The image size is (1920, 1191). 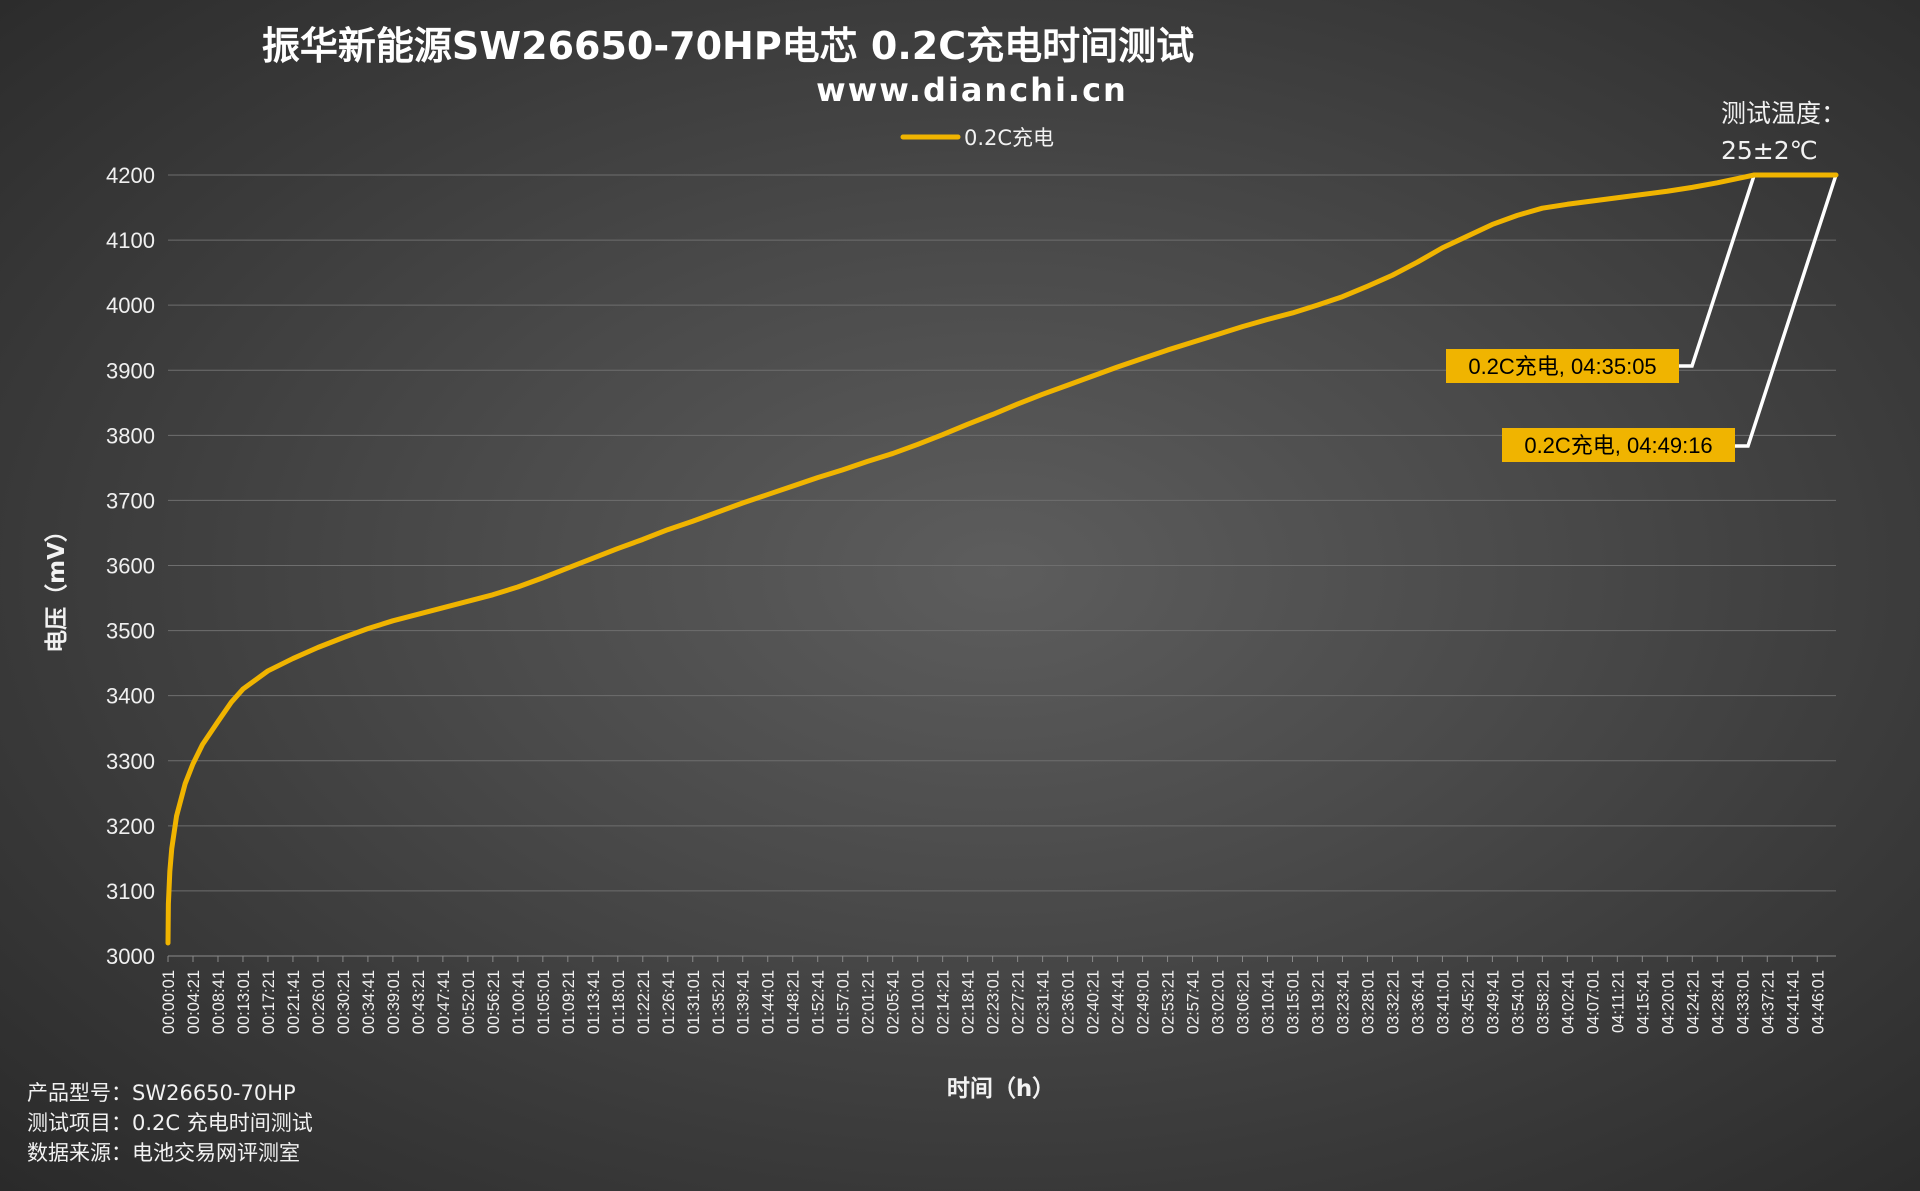 What do you see at coordinates (1443, 1002) in the screenshot?
I see `x-tick-label: 03:41:01` at bounding box center [1443, 1002].